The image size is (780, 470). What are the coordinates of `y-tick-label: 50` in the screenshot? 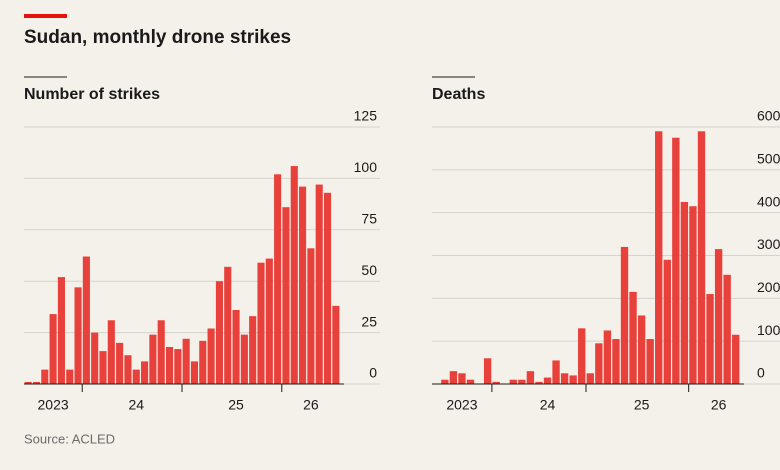 It's located at (369, 270).